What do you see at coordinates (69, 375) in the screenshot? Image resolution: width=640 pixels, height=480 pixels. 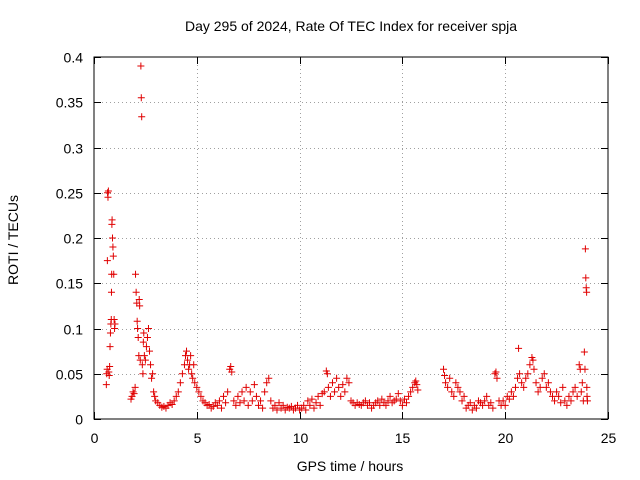 I see `y-tick-label: 0.05` at bounding box center [69, 375].